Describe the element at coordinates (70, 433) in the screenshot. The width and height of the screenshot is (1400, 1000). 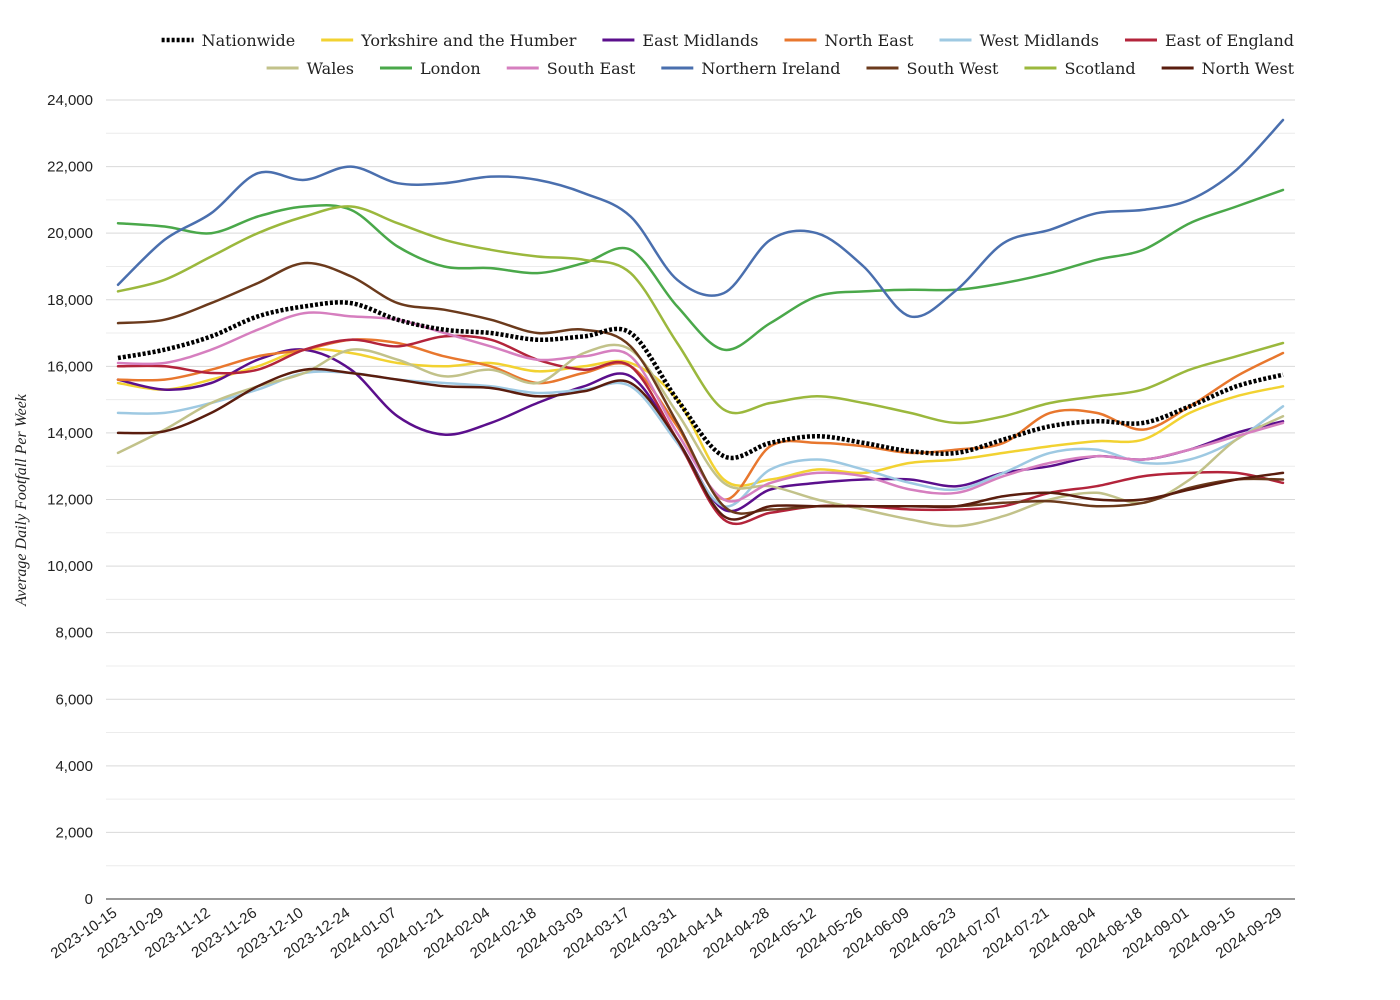
I see `y-tick-label: 14,000` at that location.